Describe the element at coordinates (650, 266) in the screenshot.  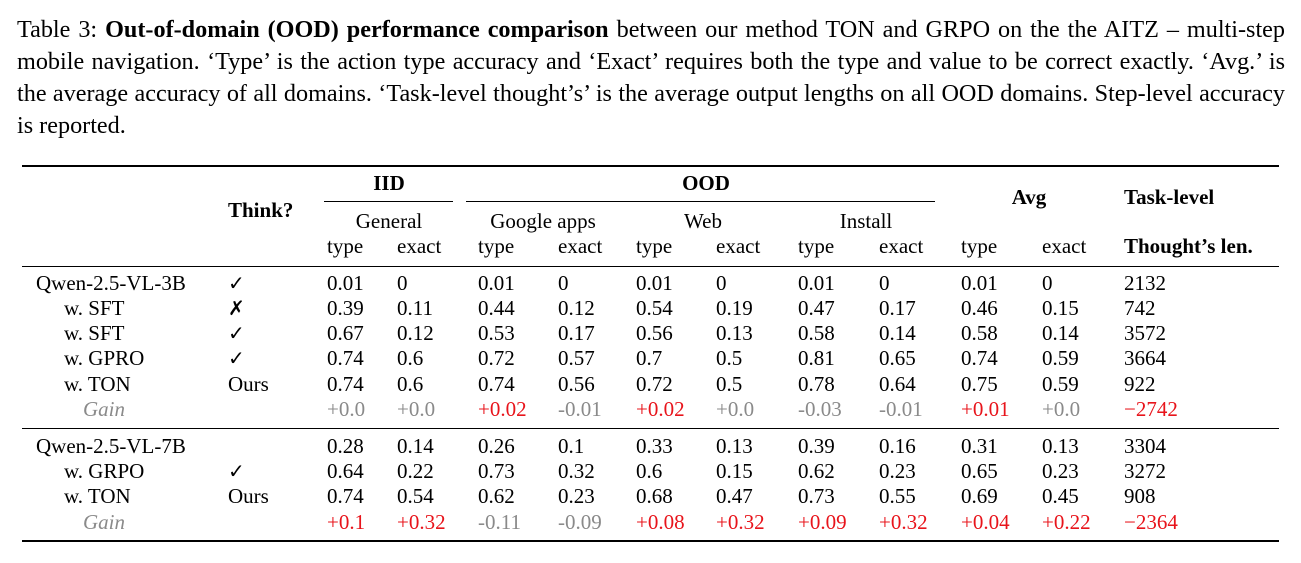
I see `header-rule` at that location.